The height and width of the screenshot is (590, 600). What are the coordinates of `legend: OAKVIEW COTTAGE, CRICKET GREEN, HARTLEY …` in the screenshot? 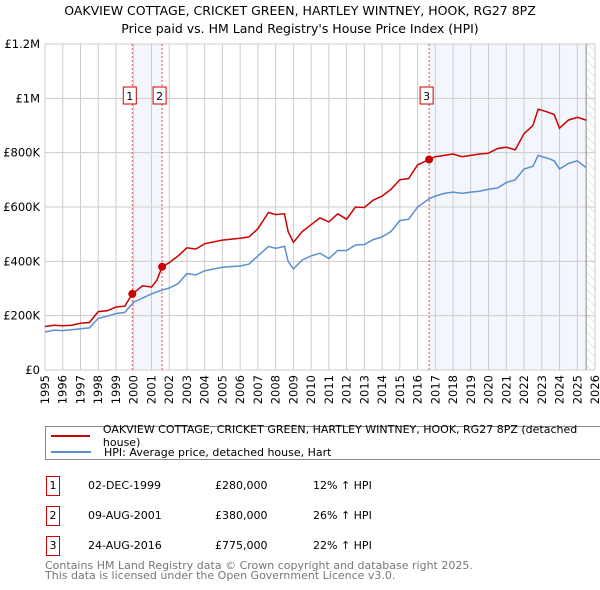 It's located at (322, 441).